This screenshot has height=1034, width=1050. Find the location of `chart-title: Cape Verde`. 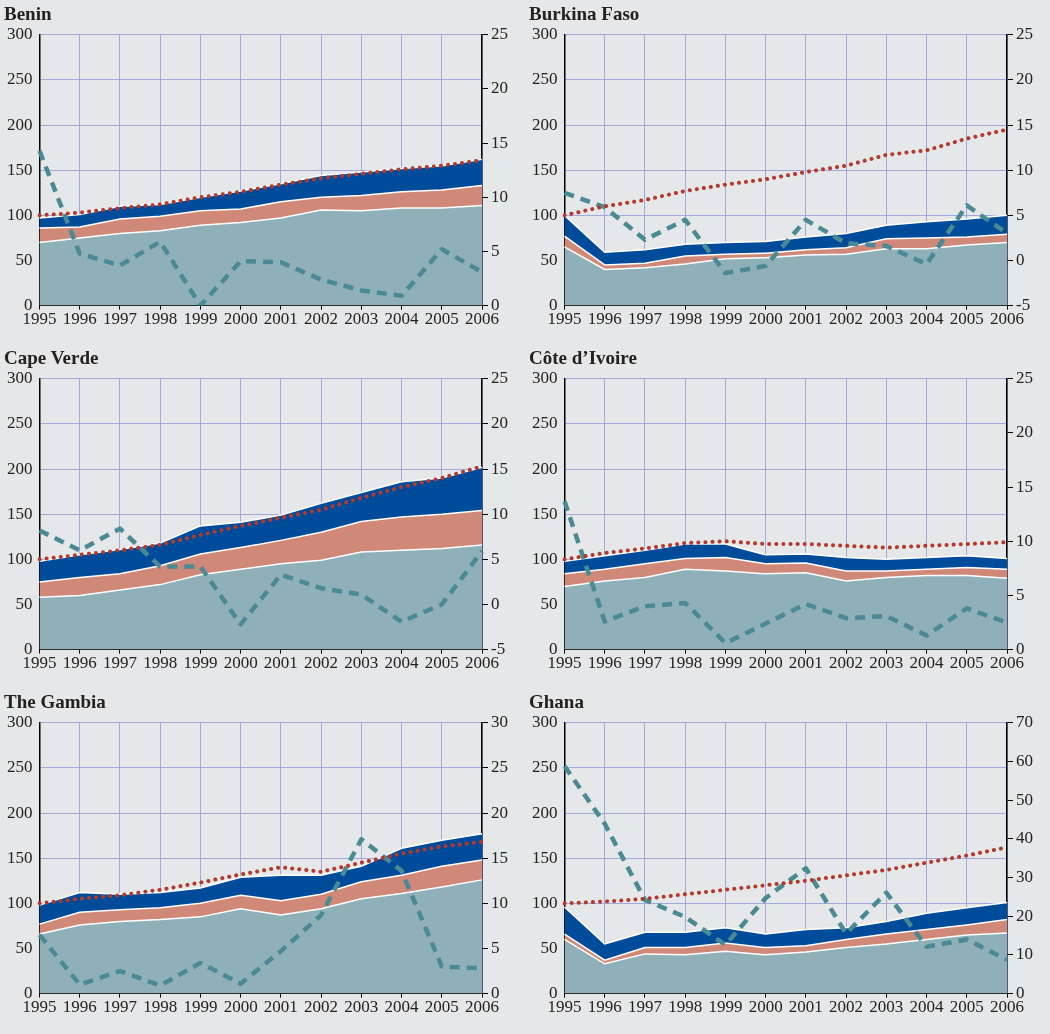

chart-title: Cape Verde is located at coordinates (51, 358).